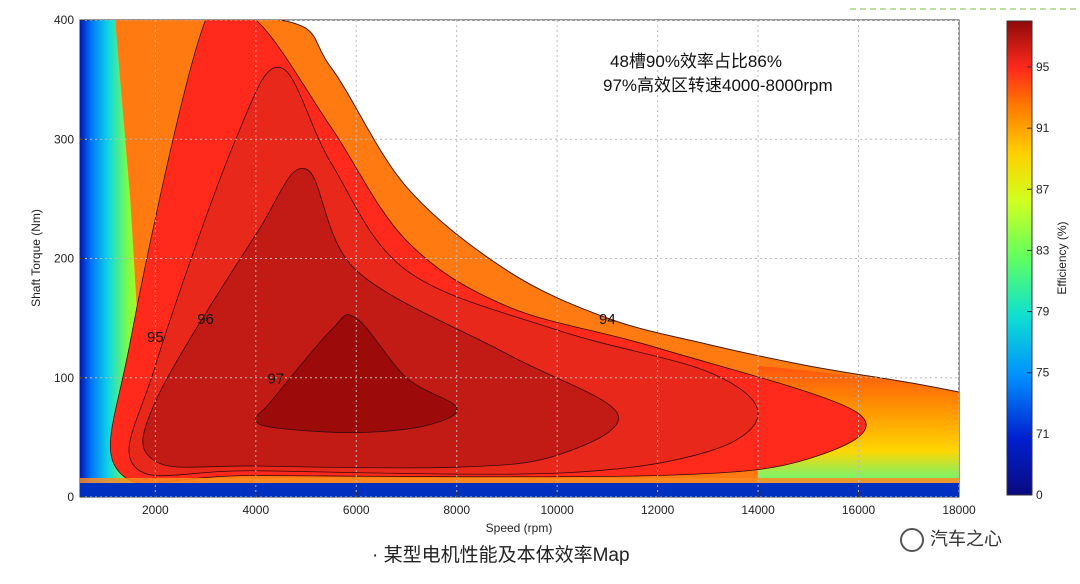 The height and width of the screenshot is (584, 1080). Describe the element at coordinates (966, 539) in the screenshot. I see `watermark-text: 汽车之心` at that location.